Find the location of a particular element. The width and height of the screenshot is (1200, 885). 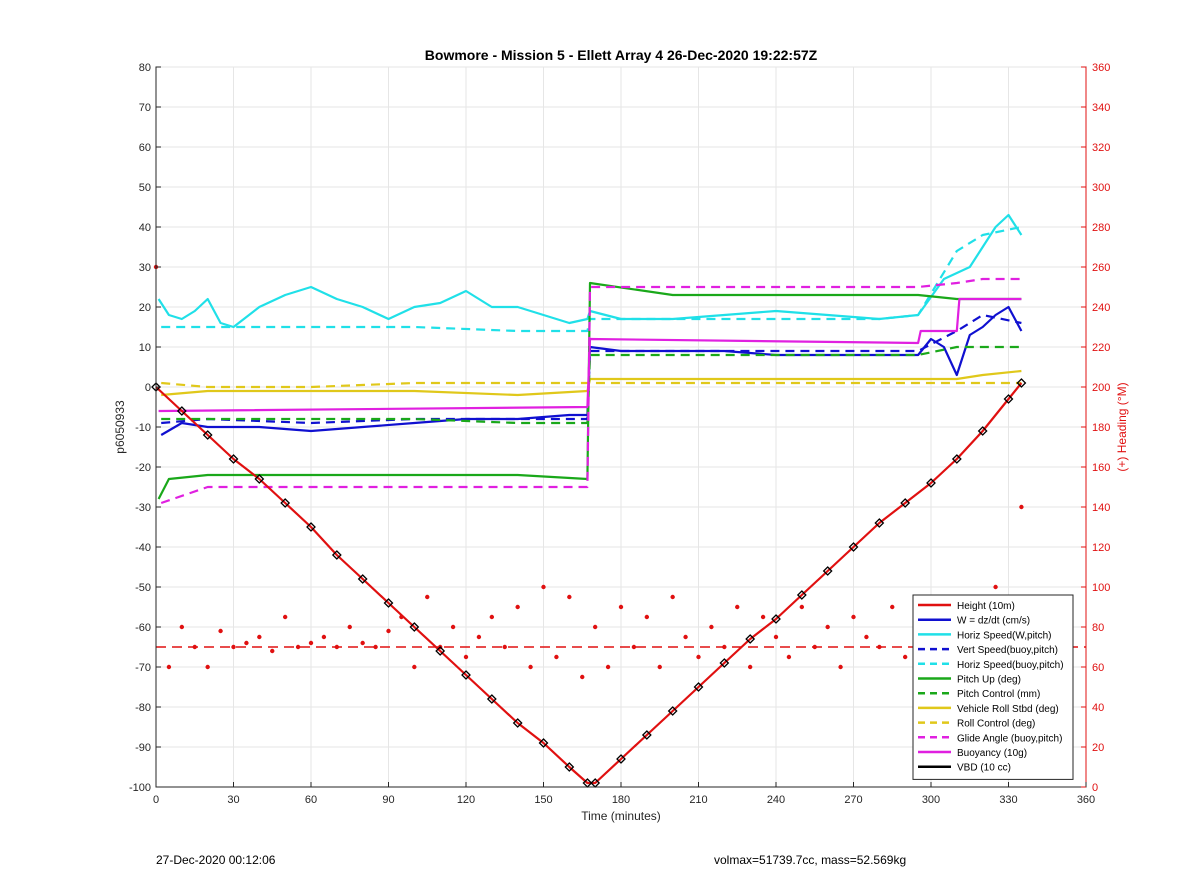

y-tick-label: -90 is located at coordinates (143, 748).